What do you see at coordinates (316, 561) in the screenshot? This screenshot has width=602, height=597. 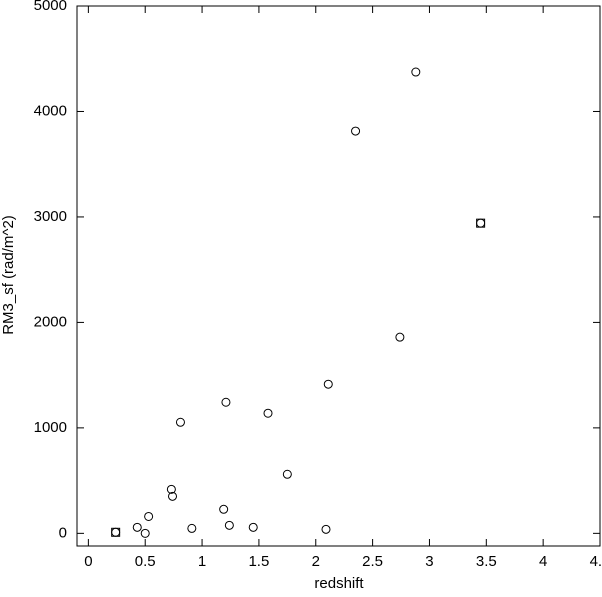 I see `x-tick-label: 2` at bounding box center [316, 561].